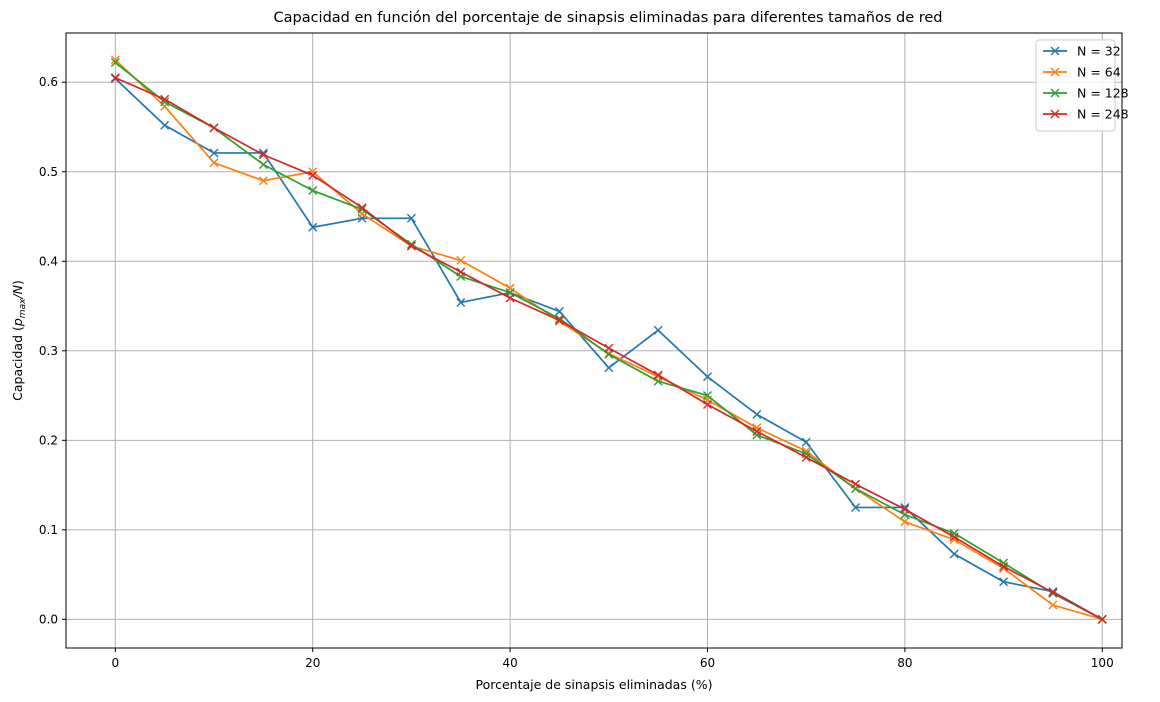 The height and width of the screenshot is (702, 1160). I want to click on y-tick-label-5: 0.5, so click(48, 172).